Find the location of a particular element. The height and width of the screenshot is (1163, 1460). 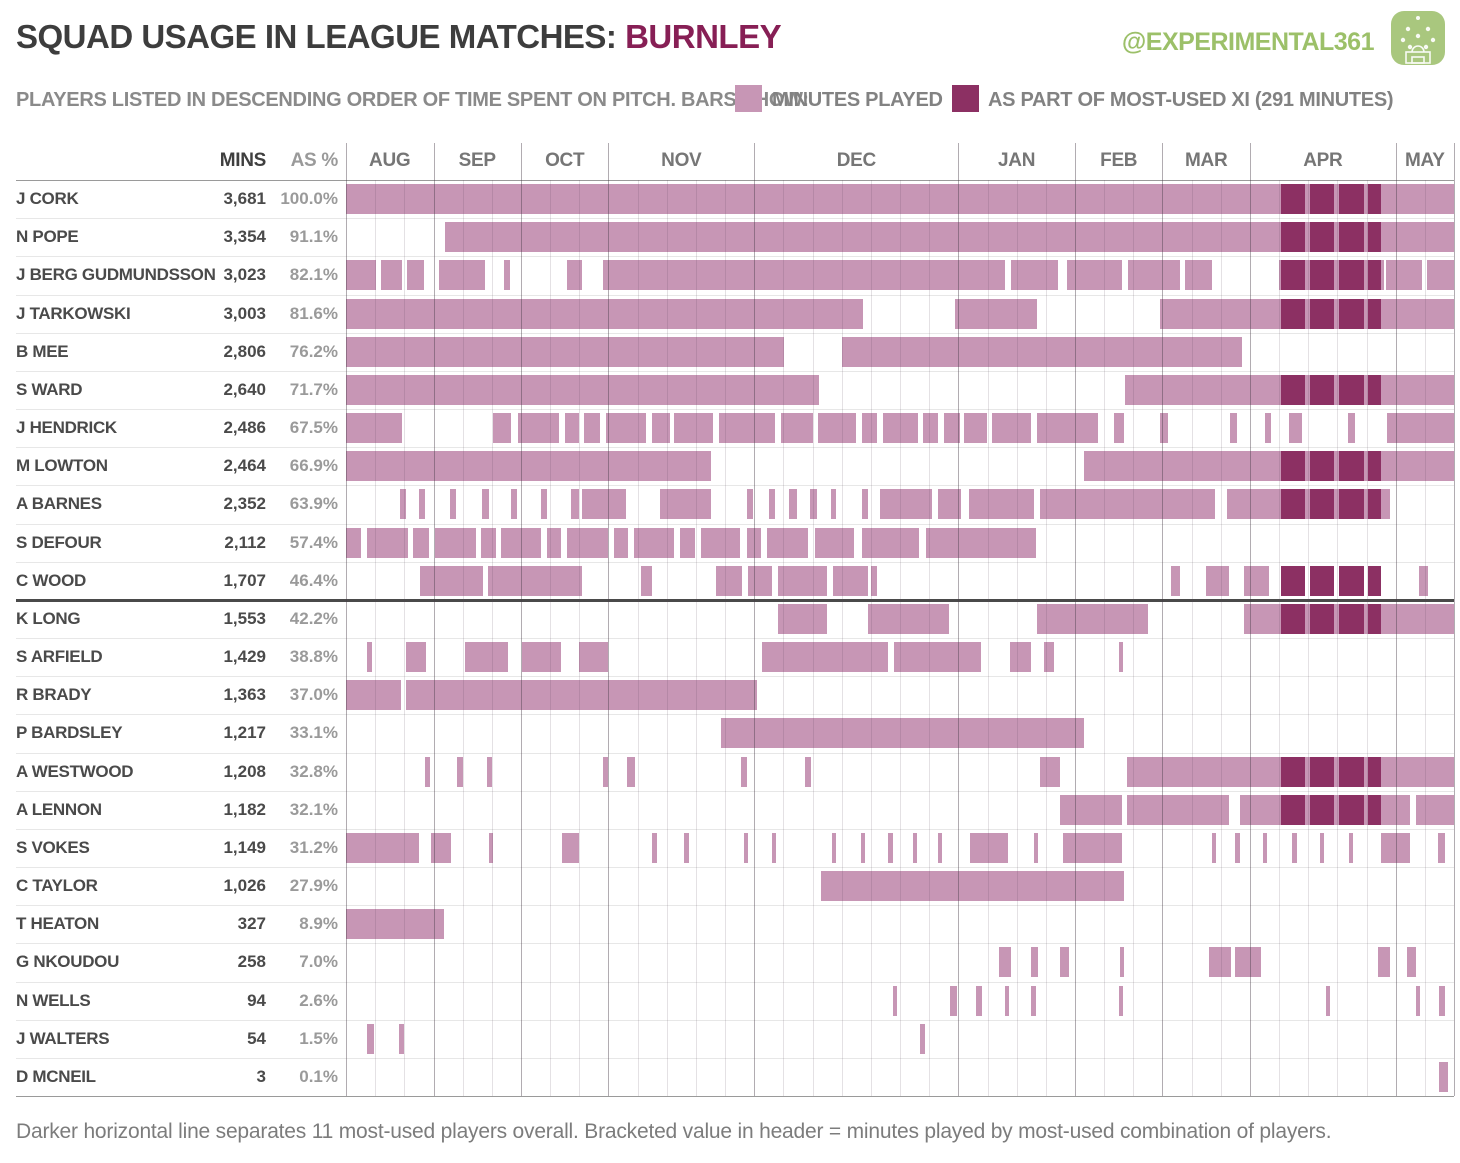

player-mins: 1,149 is located at coordinates (244, 847).